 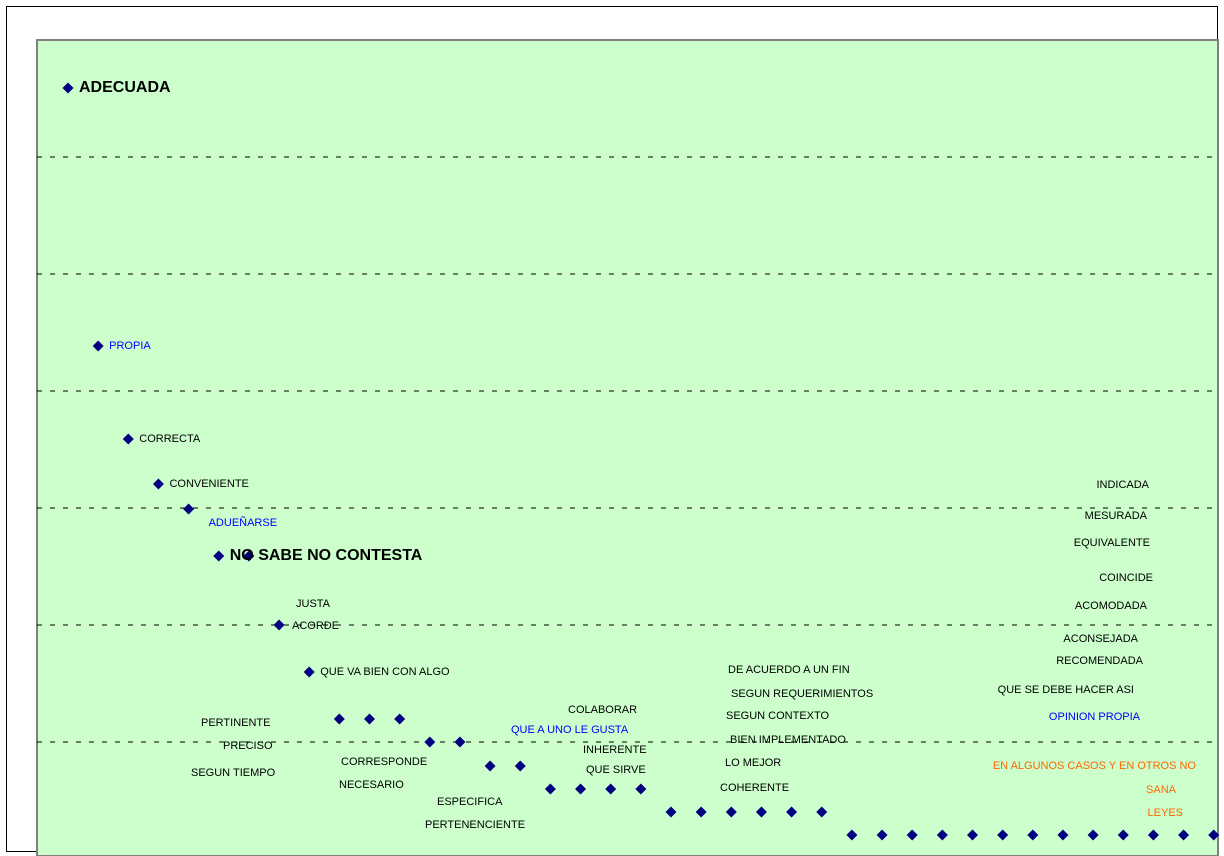 What do you see at coordinates (753, 763) in the screenshot?
I see `annotation-label-18: LO MEJOR` at bounding box center [753, 763].